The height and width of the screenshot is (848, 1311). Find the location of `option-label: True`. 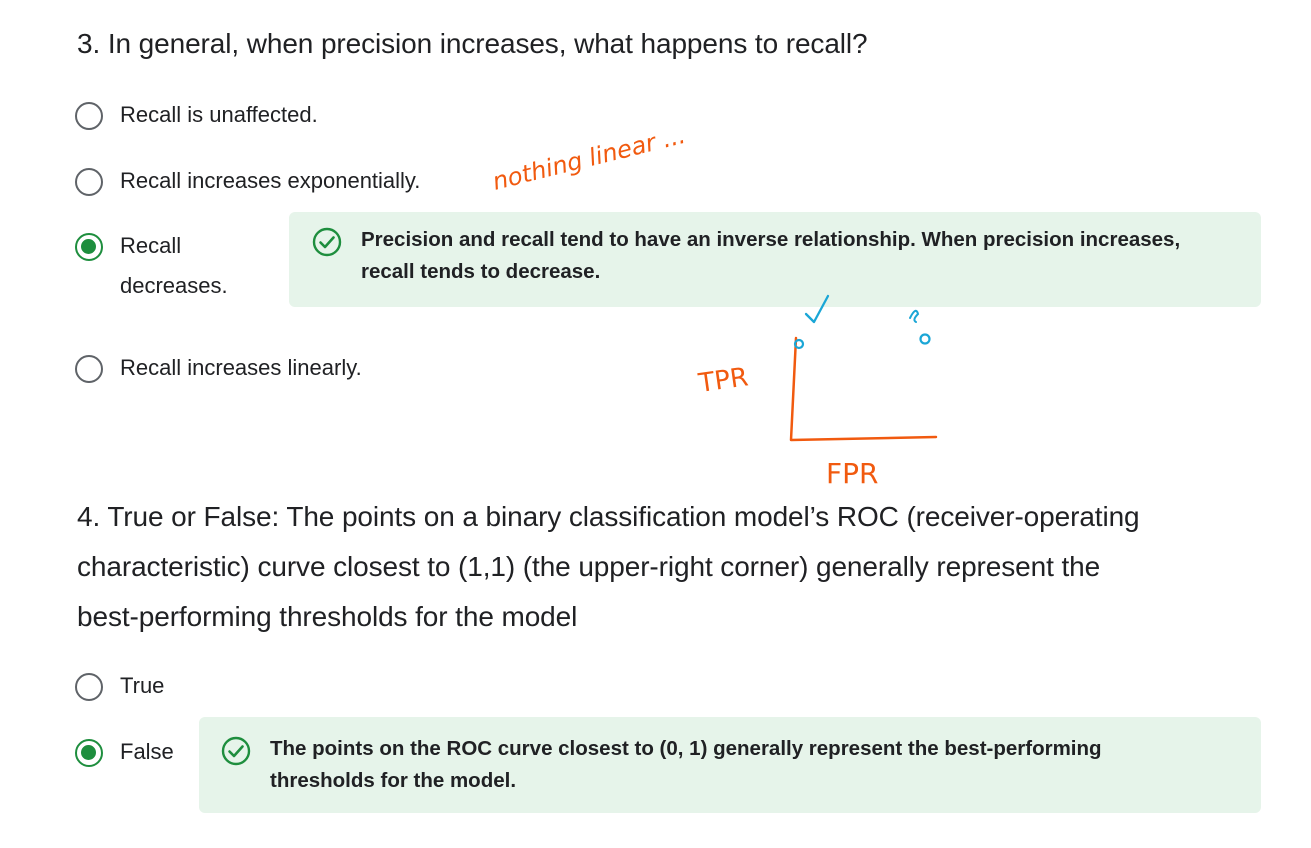

option-label: True is located at coordinates (142, 685).